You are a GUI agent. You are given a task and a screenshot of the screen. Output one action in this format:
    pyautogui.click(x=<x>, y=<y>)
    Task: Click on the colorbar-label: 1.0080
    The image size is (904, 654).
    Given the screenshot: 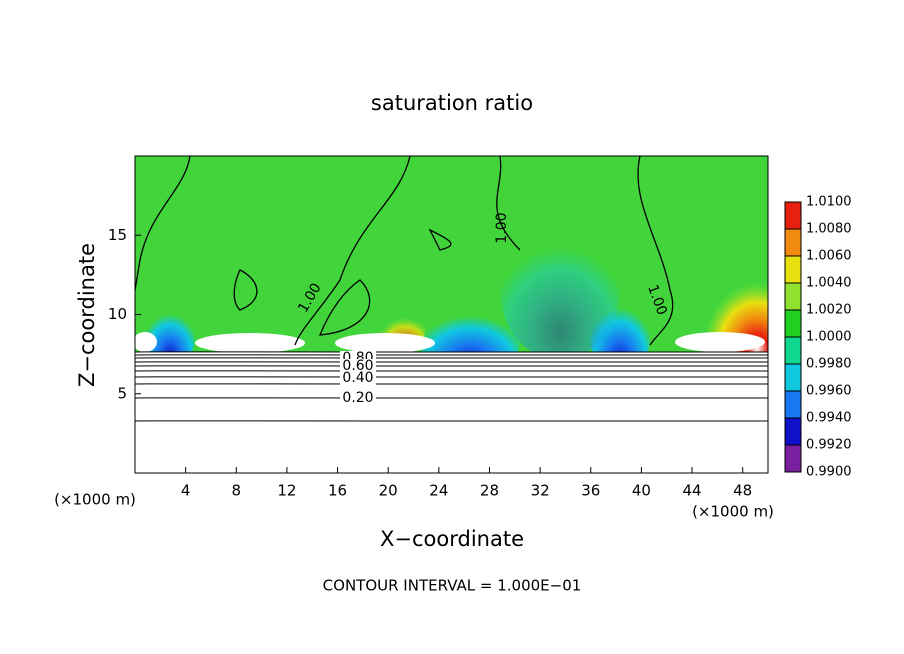 What is the action you would take?
    pyautogui.click(x=829, y=229)
    